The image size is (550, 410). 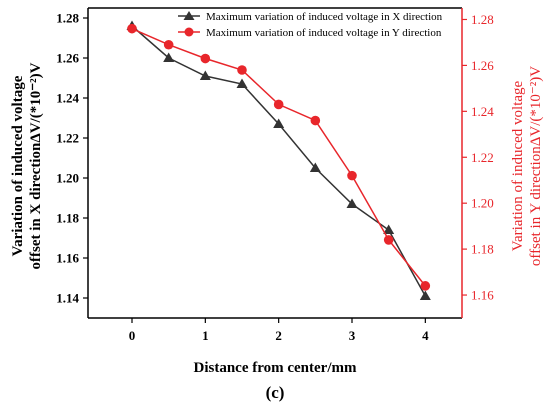 I want to click on x-tick-label: 4, so click(x=425, y=335).